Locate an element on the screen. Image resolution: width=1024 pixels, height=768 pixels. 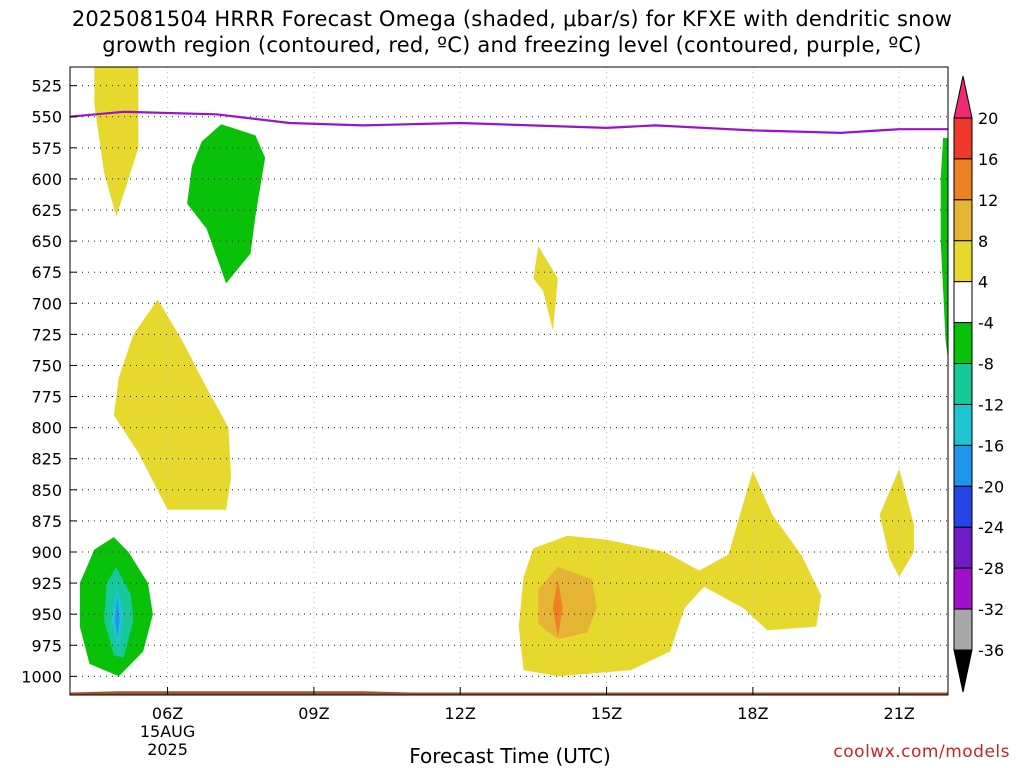
y-tick-label-975: 975 is located at coordinates (46, 645).